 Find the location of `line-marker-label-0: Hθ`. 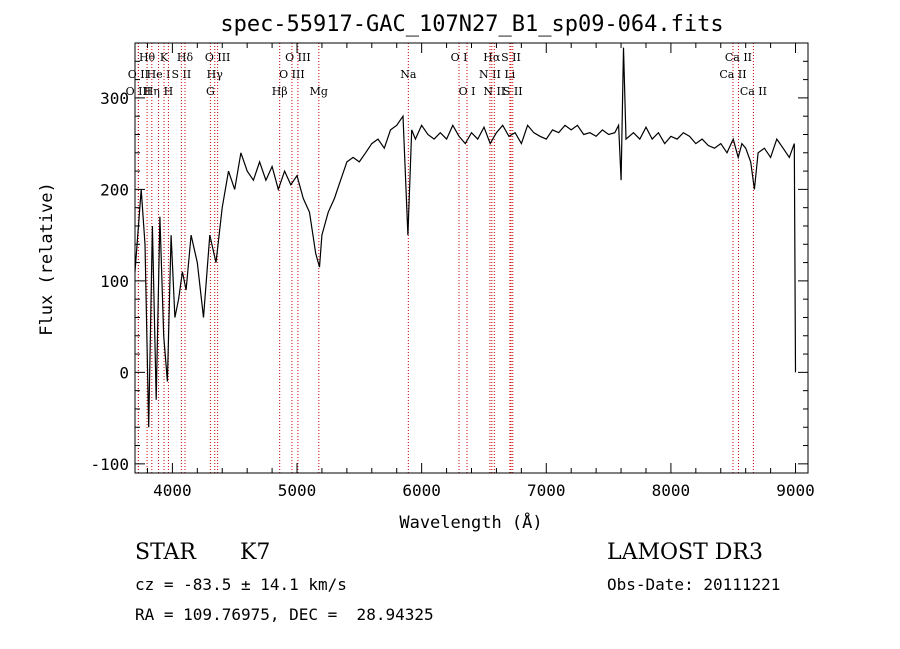

line-marker-label-0: Hθ is located at coordinates (147, 57).